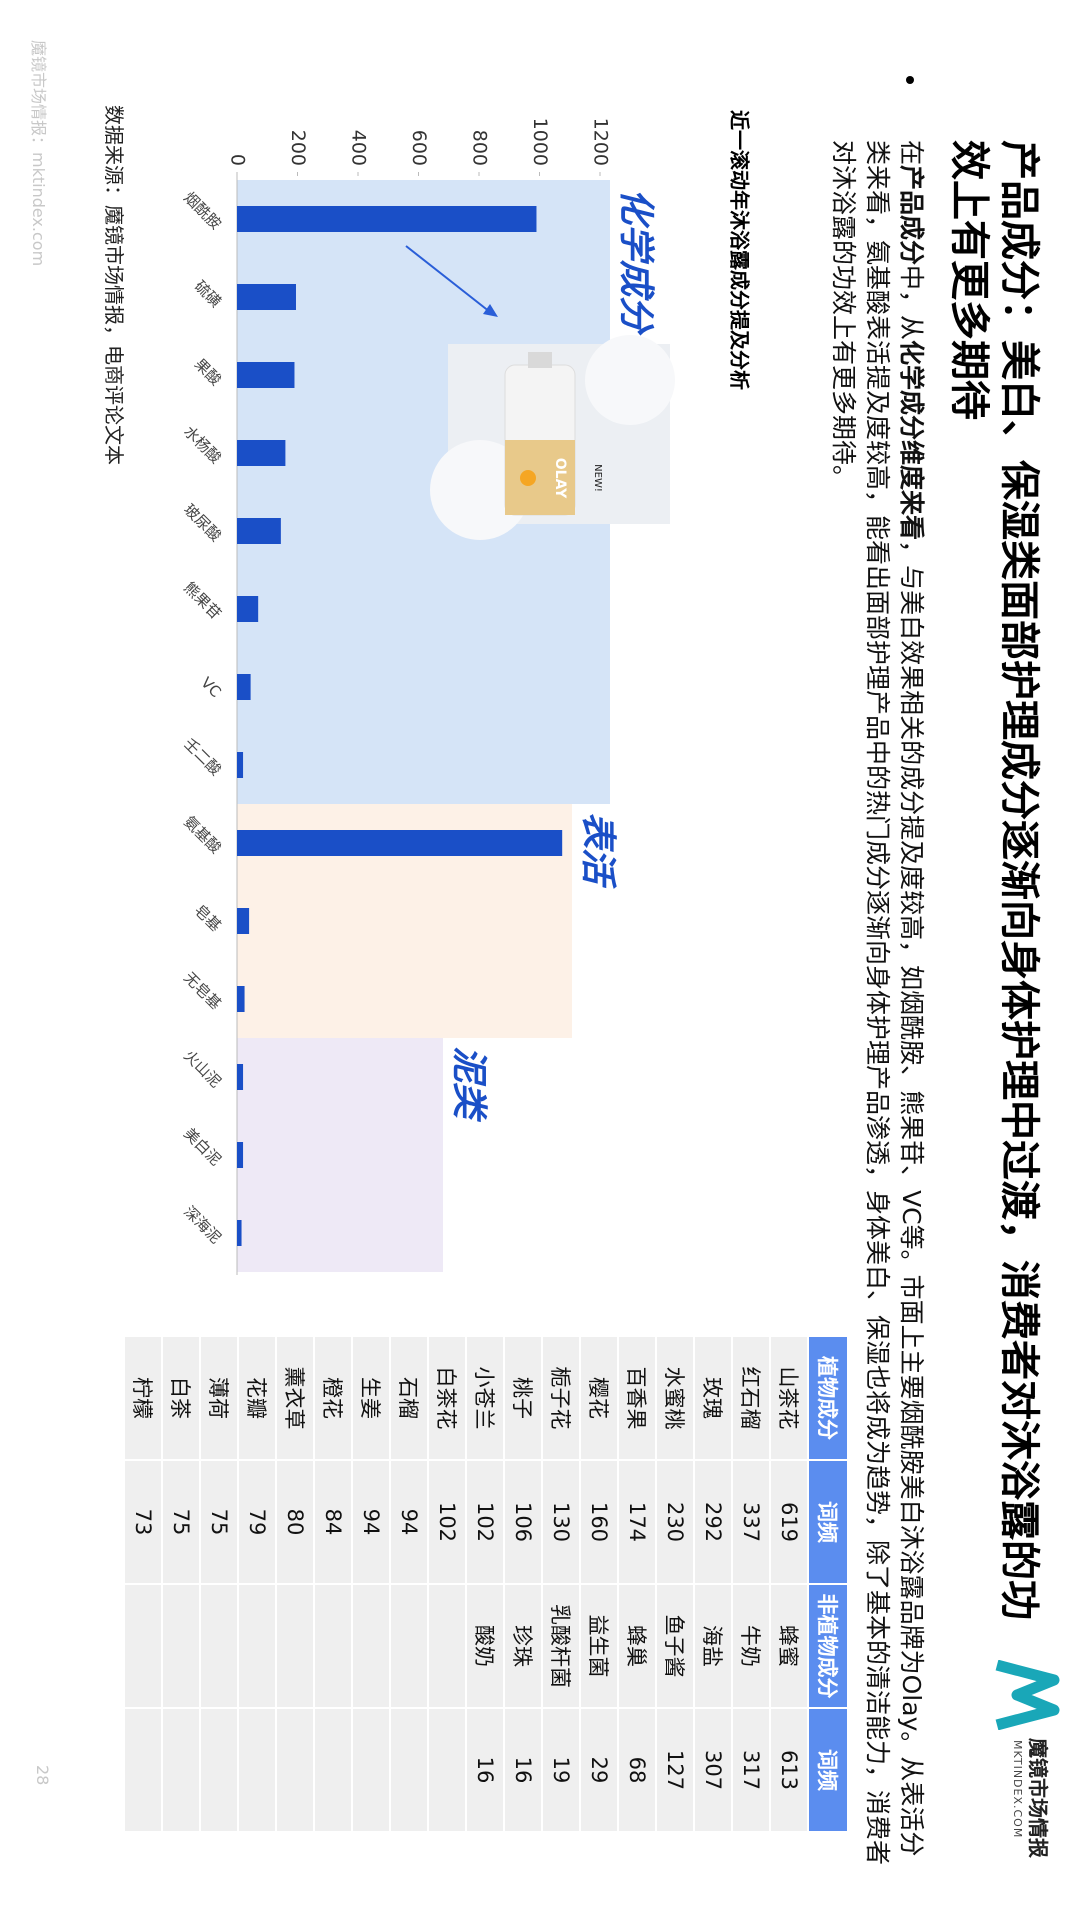 The image size is (1080, 1920). I want to click on table-cell: 蜂蜜, so click(789, 1646).